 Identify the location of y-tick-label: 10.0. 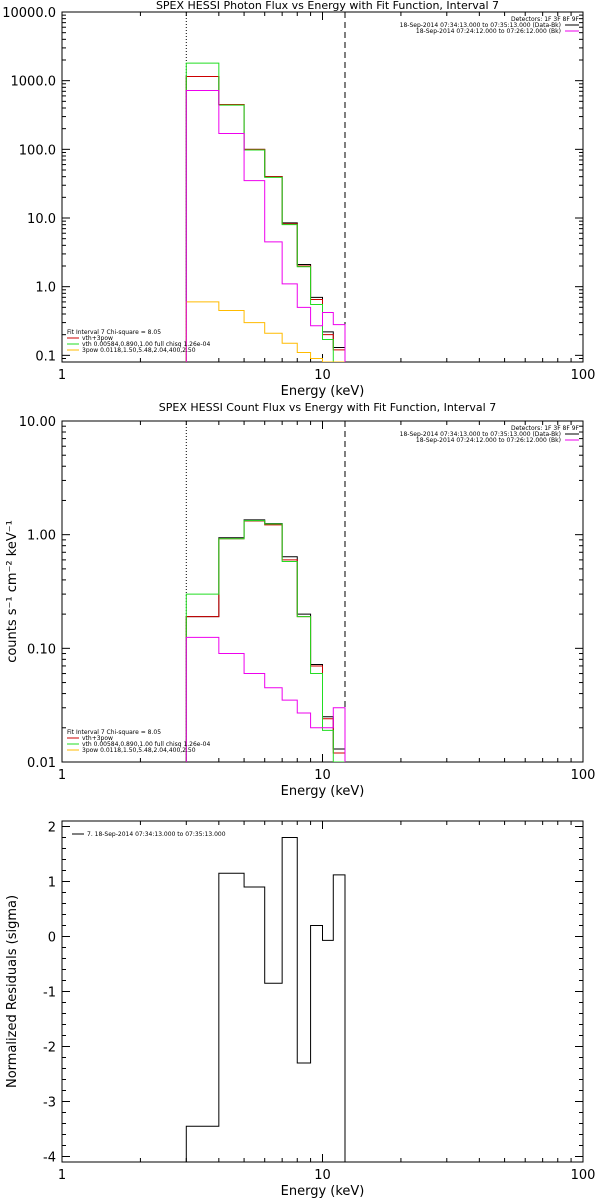
(41, 219).